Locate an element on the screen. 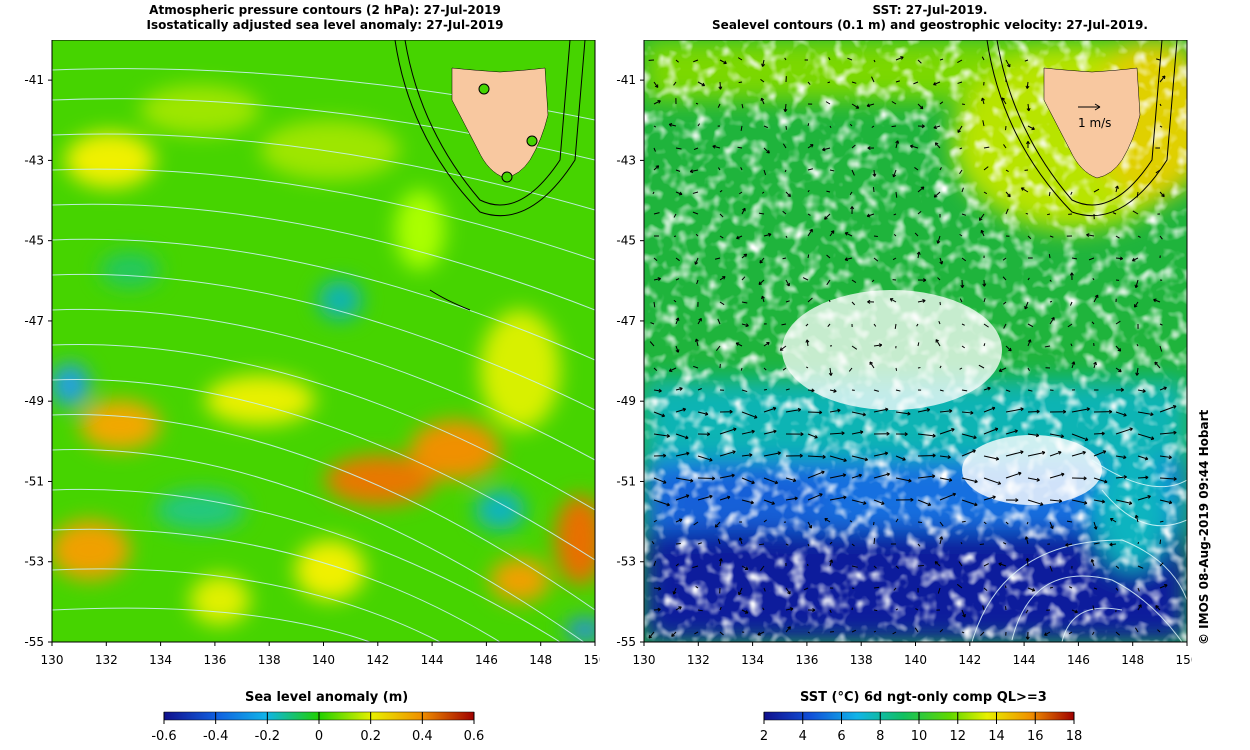 The height and width of the screenshot is (750, 1250). sealevel-contours is located at coordinates (1079, 550).